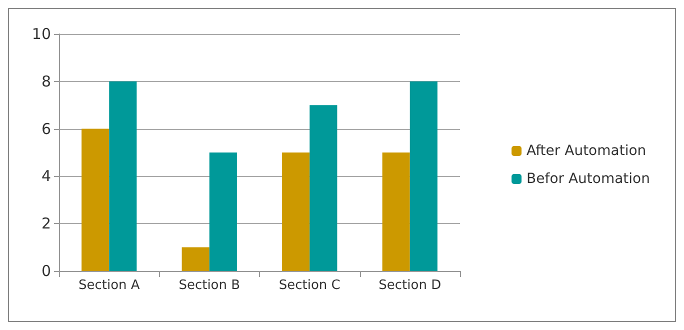 The image size is (684, 330). Describe the element at coordinates (41, 34) in the screenshot. I see `y-tick-label: 10` at that location.